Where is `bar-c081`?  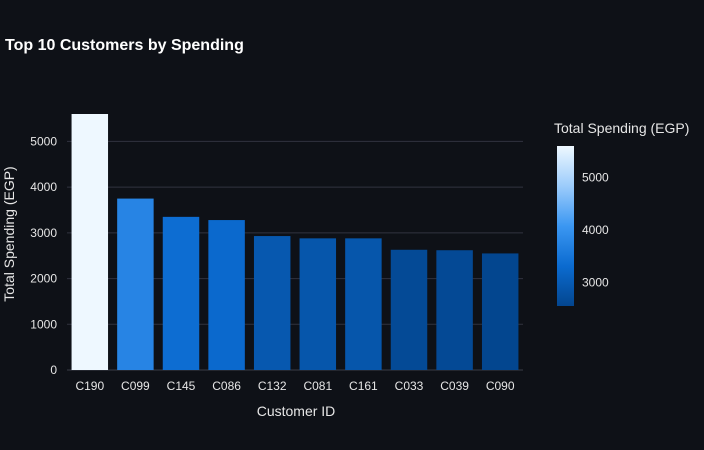
bar-c081 is located at coordinates (318, 304).